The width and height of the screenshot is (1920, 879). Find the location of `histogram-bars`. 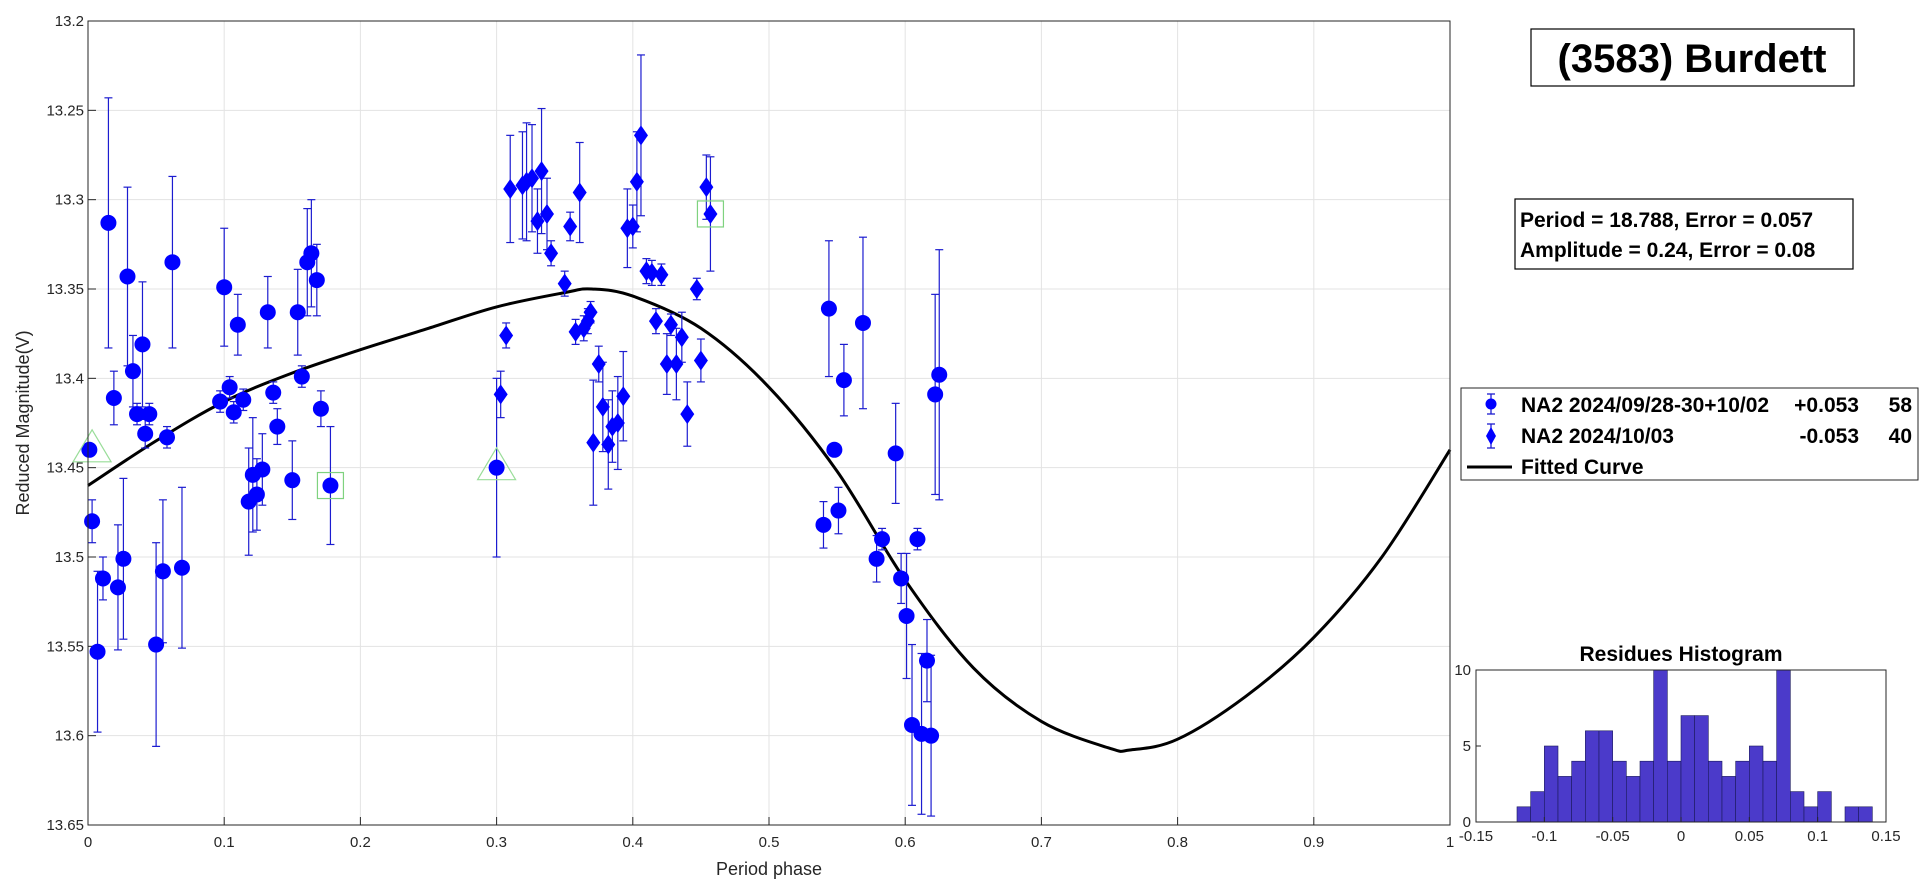

histogram-bars is located at coordinates (1694, 746).